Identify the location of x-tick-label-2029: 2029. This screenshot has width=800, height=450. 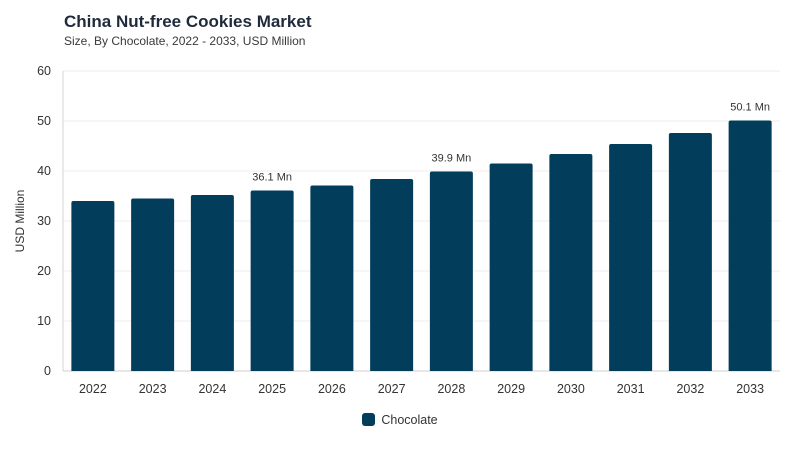
(511, 389).